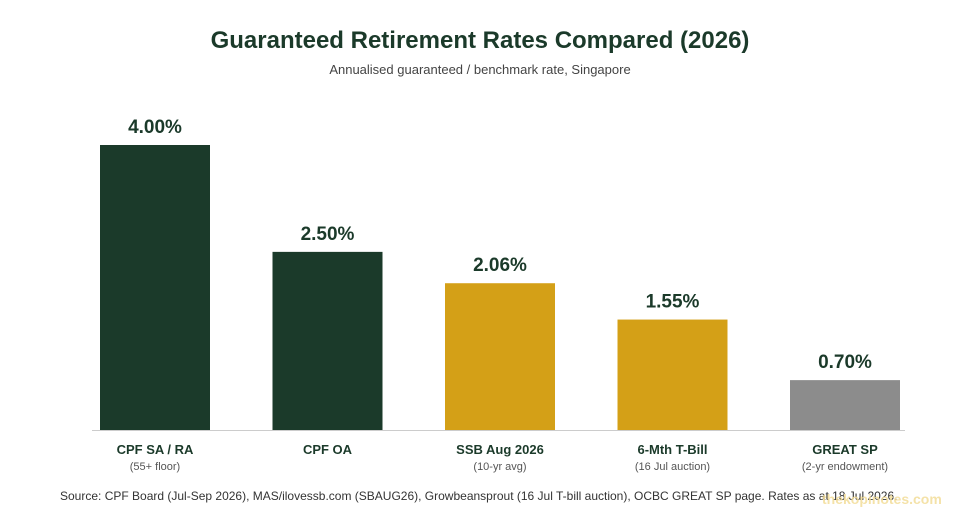 The width and height of the screenshot is (960, 520). I want to click on category-sublabel: (16 Jul auction), so click(672, 467).